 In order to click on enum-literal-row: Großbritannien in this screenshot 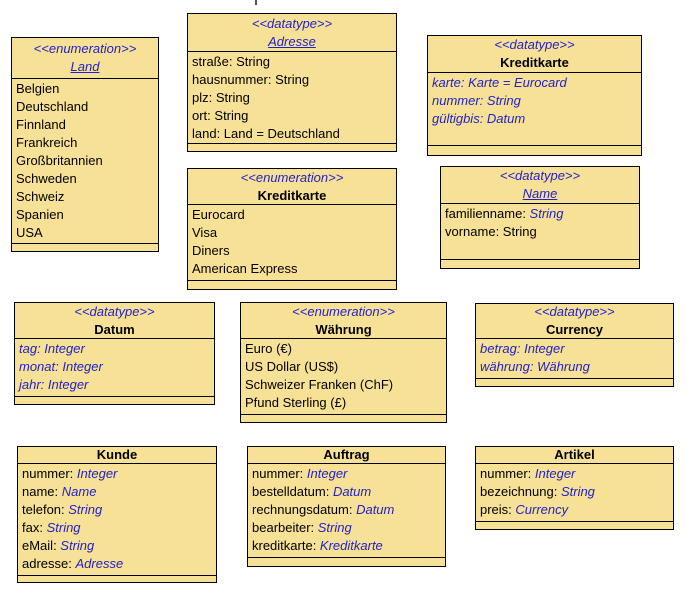, I will do `click(86, 161)`.